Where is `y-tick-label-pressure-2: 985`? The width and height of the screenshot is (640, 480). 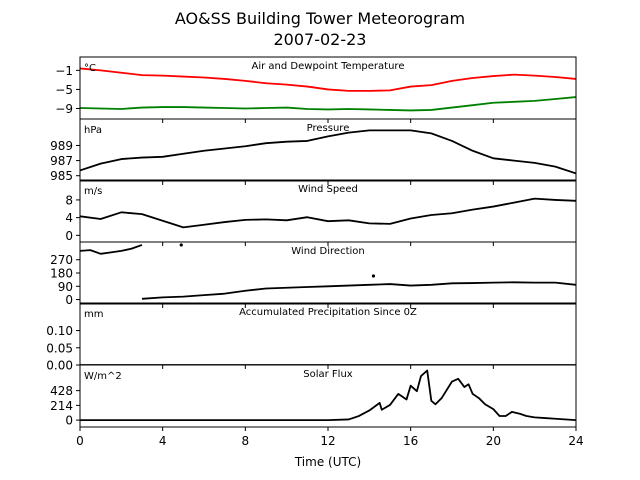 y-tick-label-pressure-2: 985 is located at coordinates (61, 176).